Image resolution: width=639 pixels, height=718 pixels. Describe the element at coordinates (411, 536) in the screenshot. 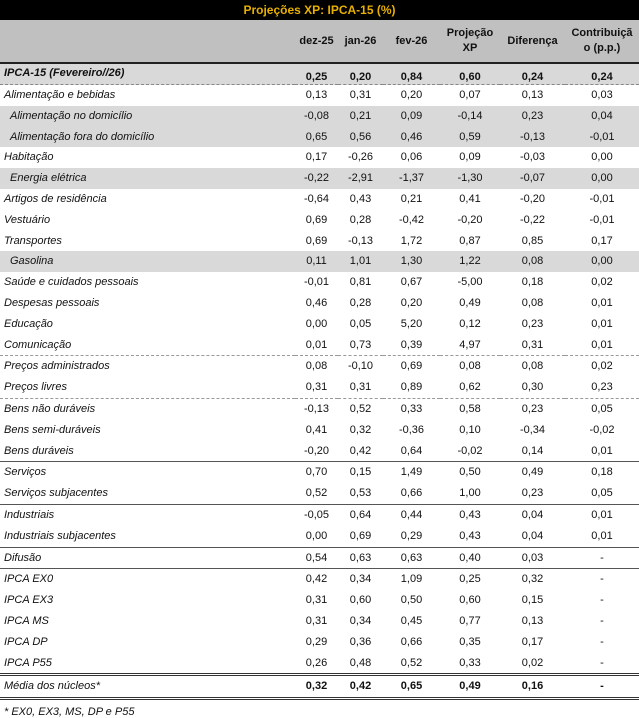

I see `cell-value: 0,29` at that location.